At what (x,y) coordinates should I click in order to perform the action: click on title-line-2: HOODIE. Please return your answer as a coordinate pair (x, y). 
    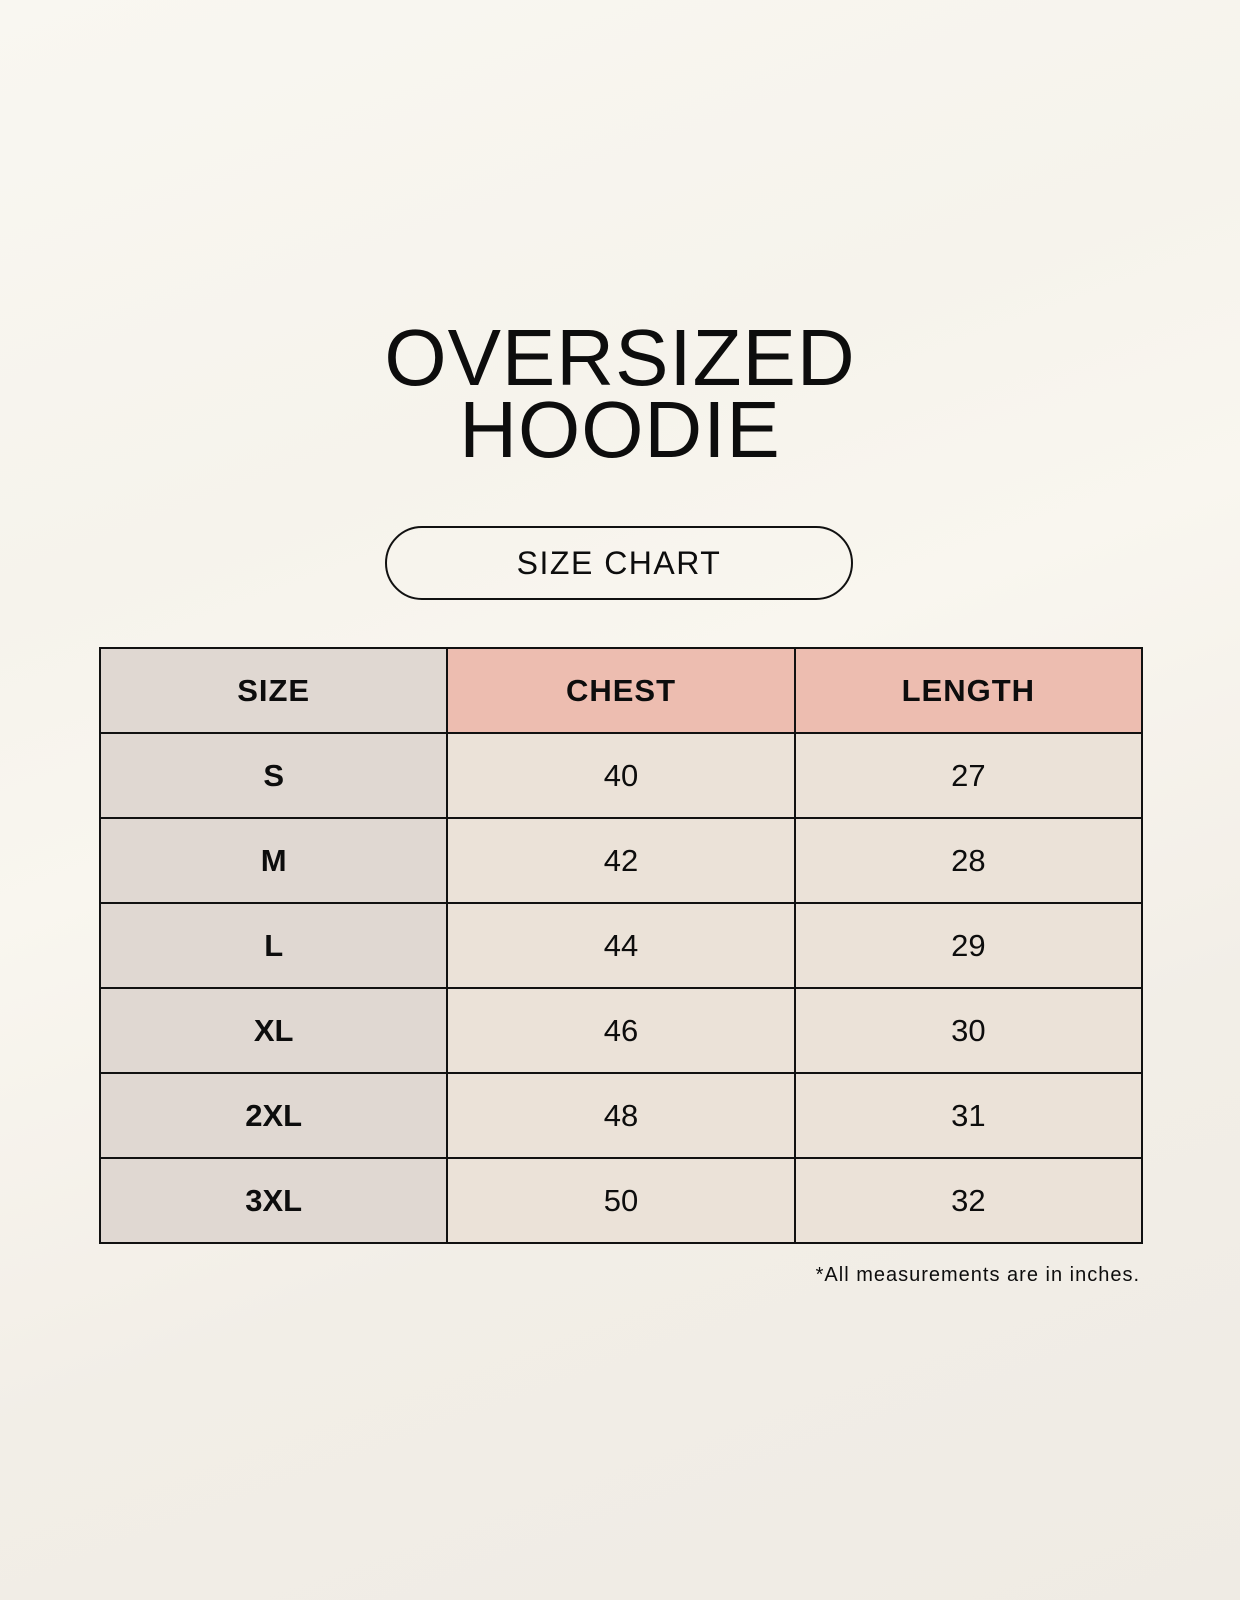
    Looking at the image, I should click on (620, 429).